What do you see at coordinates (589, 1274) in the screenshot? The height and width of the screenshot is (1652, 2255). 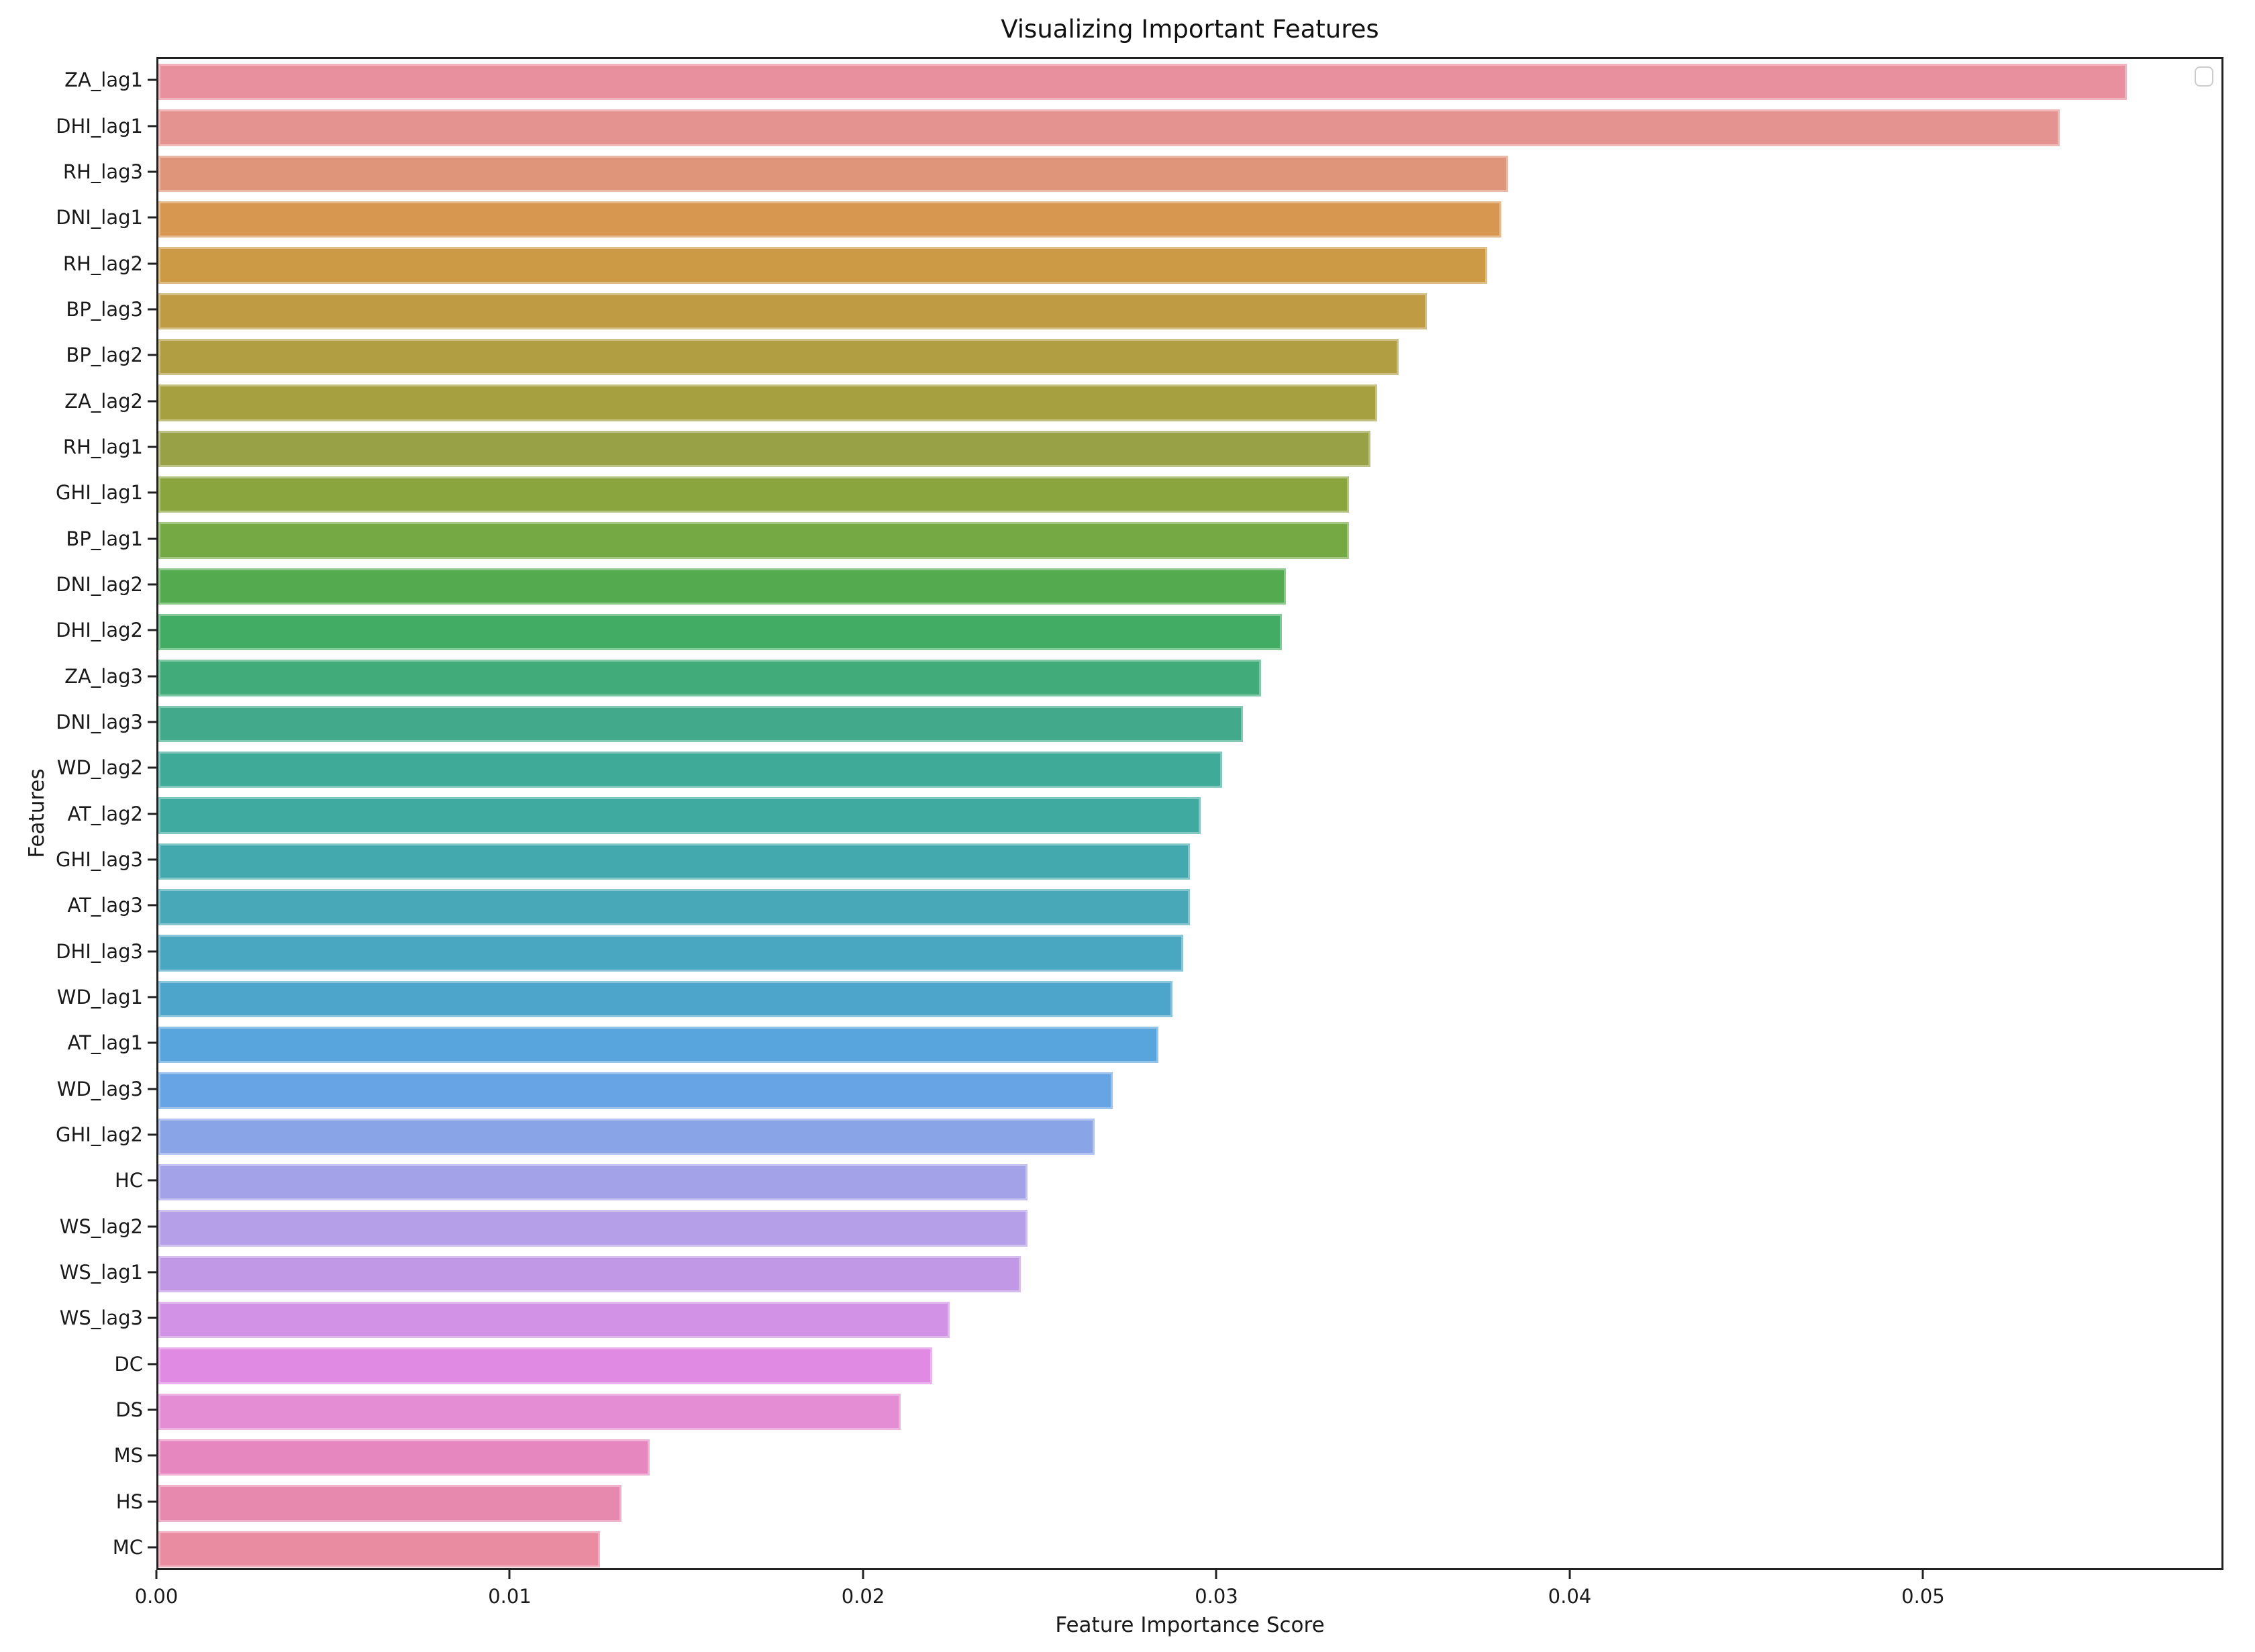 I see `bar-WS_lag1` at bounding box center [589, 1274].